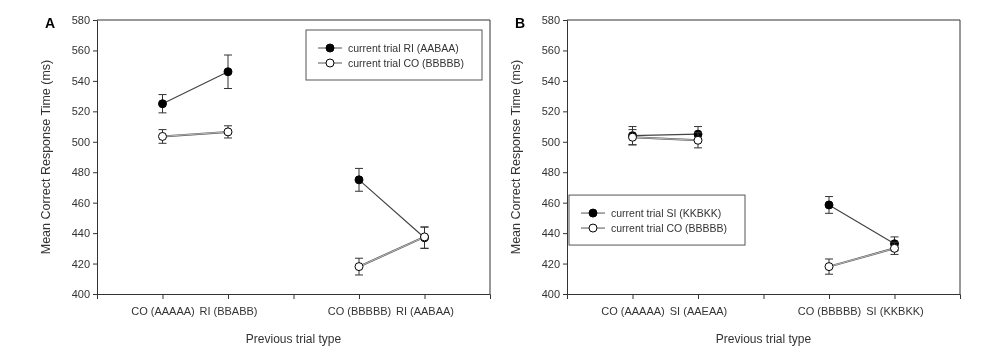 This screenshot has width=1007, height=360. Describe the element at coordinates (50, 23) in the screenshot. I see `chart-title: A` at that location.